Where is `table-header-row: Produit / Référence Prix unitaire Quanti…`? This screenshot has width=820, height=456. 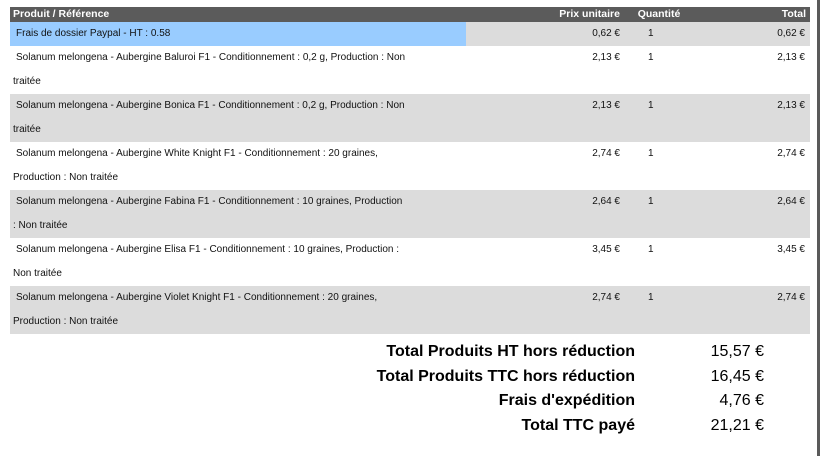
table-header-row: Produit / Référence Prix unitaire Quanti… is located at coordinates (410, 14).